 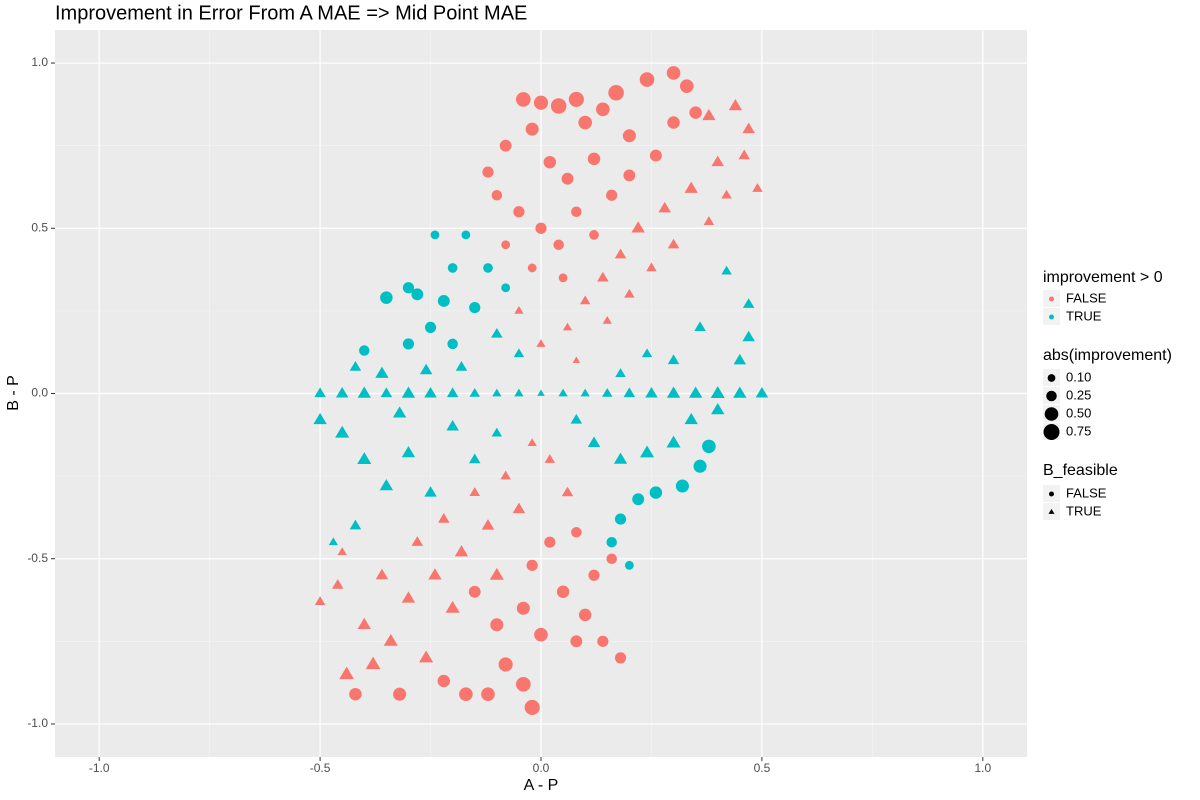 I want to click on y-axis-title: B - P, so click(x=13, y=393).